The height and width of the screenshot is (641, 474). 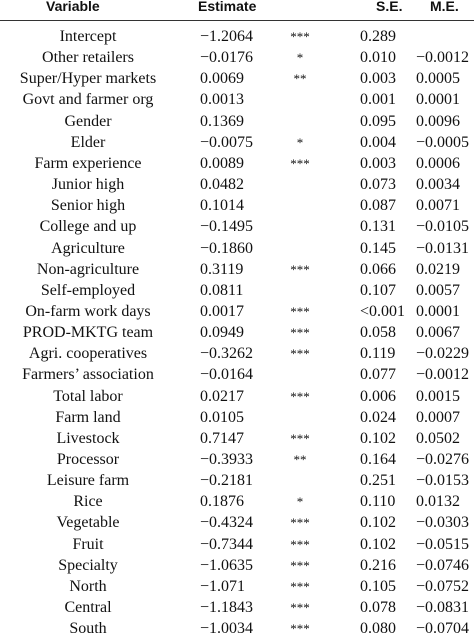 I want to click on cell-me: 0.0005, so click(x=438, y=79).